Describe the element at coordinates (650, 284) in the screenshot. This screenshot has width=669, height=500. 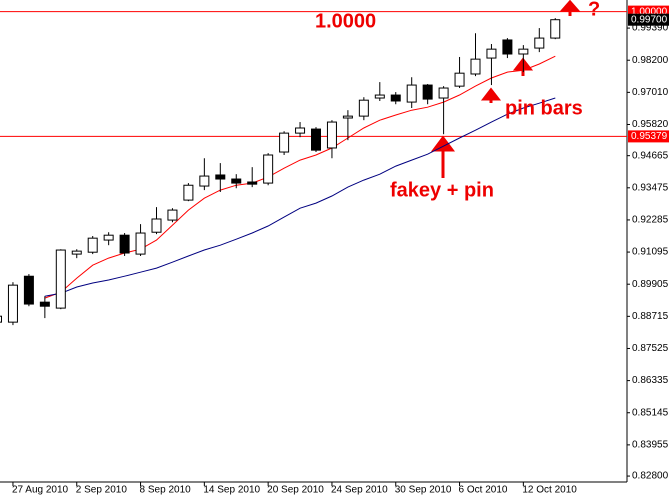
I see `y-tick-label: 0.89905` at that location.